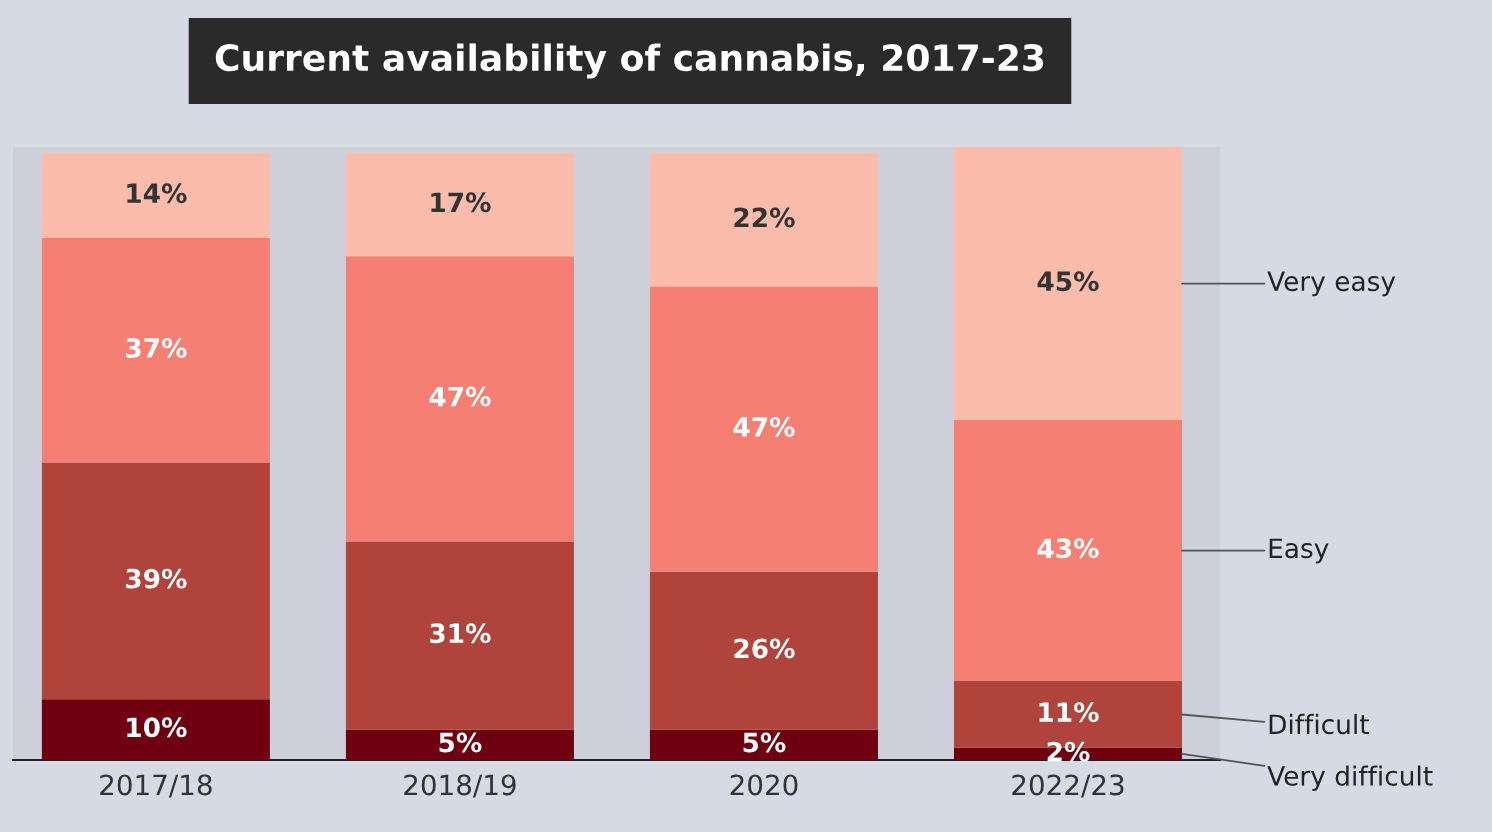 The width and height of the screenshot is (1492, 832). I want to click on data-label: 26%, so click(764, 648).